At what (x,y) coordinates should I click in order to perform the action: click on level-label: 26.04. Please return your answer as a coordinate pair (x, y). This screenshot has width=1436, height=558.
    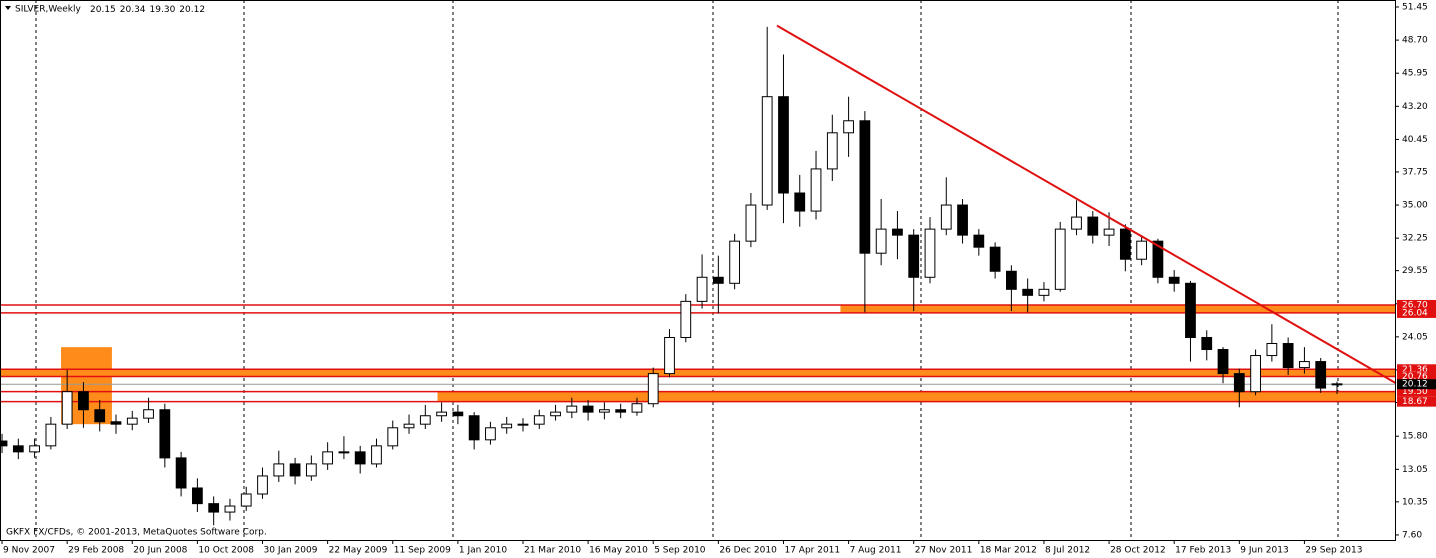
    Looking at the image, I should click on (1415, 313).